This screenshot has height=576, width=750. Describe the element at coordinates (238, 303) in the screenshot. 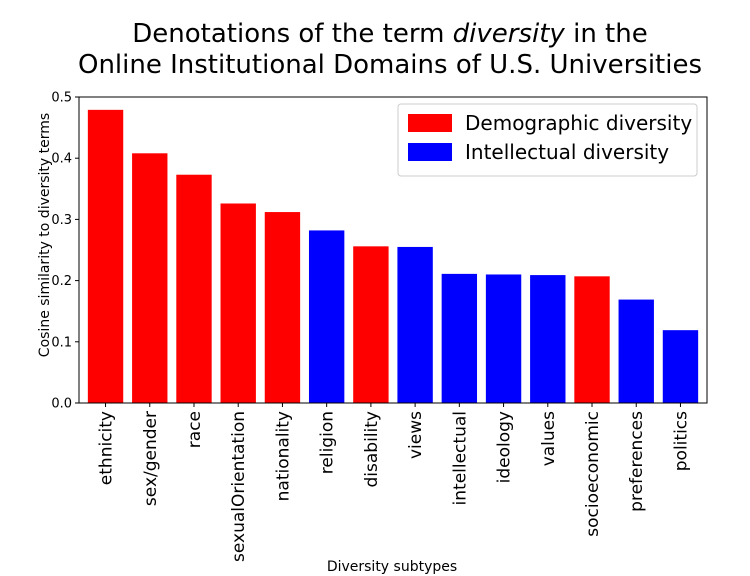

I see `bar-sexualorientation` at that location.